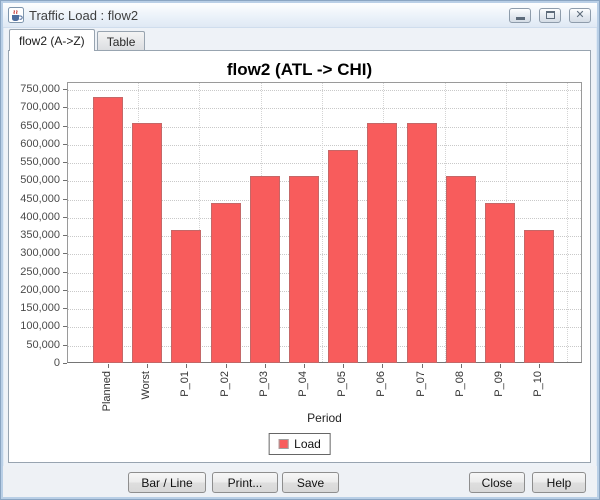 The image size is (600, 500). I want to click on minimize-button, so click(520, 15).